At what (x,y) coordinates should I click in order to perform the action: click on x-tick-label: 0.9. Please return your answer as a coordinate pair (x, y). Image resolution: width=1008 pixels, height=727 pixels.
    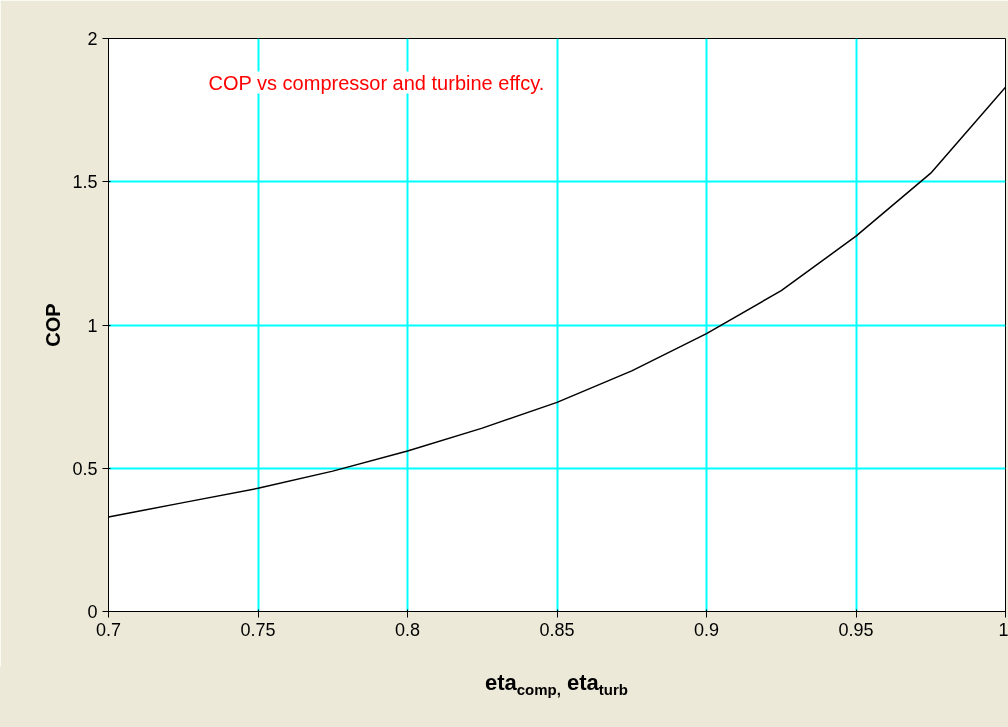
    Looking at the image, I should click on (706, 629).